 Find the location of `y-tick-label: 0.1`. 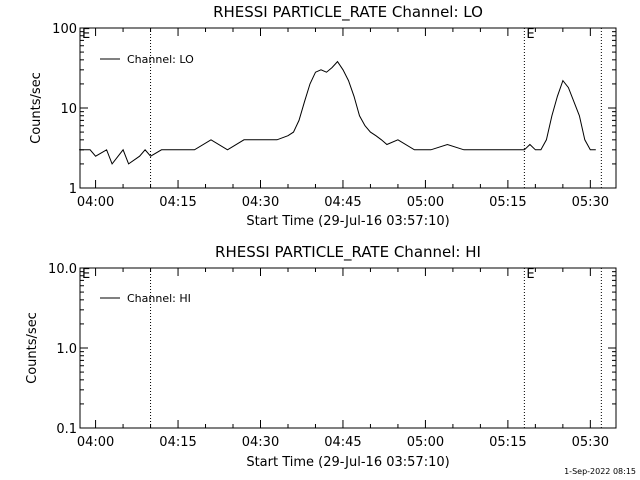

y-tick-label: 0.1 is located at coordinates (66, 429).